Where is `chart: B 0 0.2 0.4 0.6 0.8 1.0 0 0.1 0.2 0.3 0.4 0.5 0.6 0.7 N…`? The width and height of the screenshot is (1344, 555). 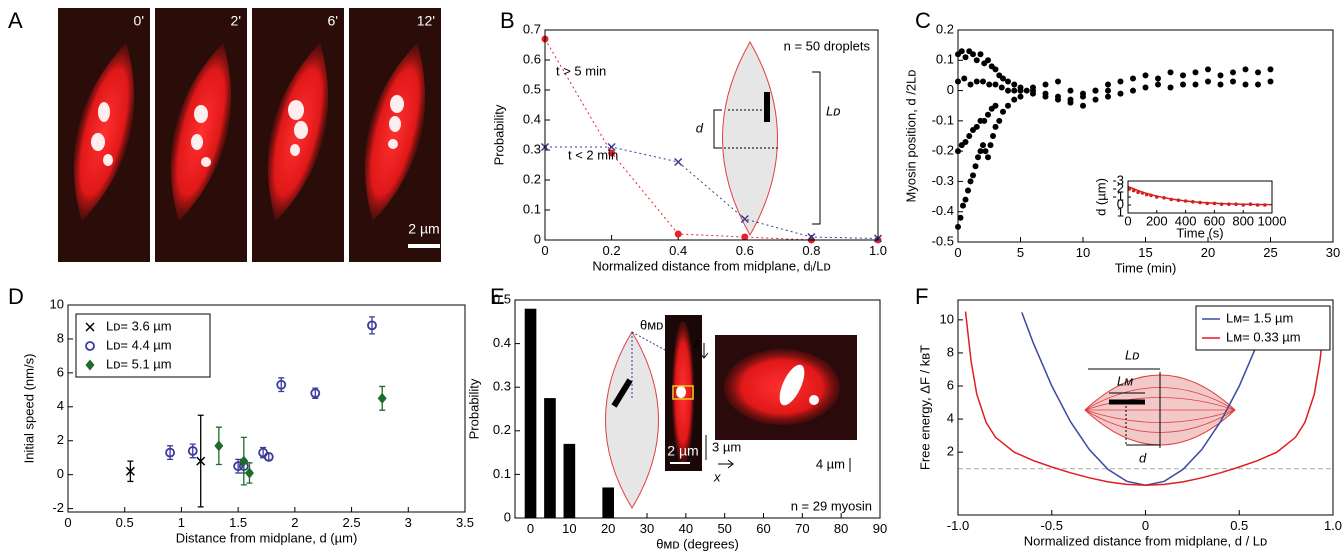
chart: B 0 0.2 0.4 0.6 0.8 1.0 0 0.1 0.2 0.3 0.4 0.5 0.6 0.7 N… is located at coordinates (689, 141).